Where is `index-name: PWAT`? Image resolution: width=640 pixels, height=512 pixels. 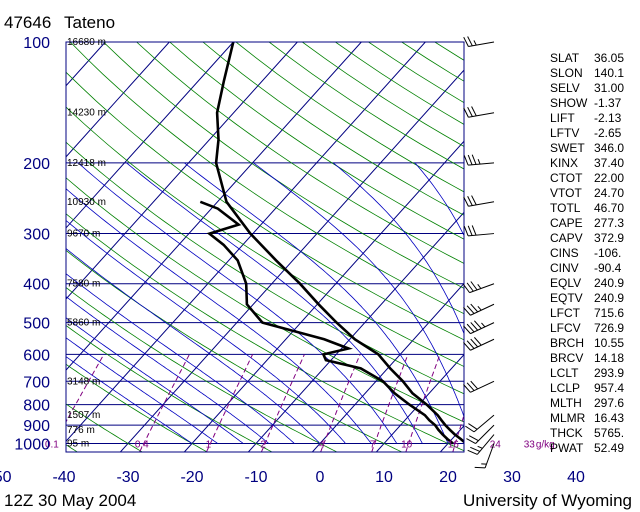 index-name: PWAT is located at coordinates (567, 448).